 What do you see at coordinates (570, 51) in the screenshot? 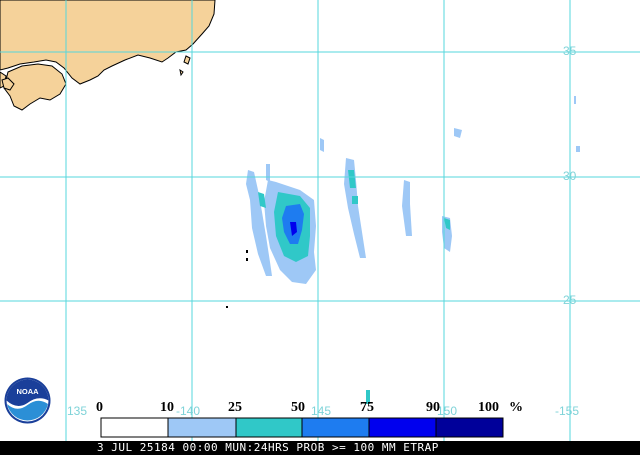
I see `lat-label-35: 35` at bounding box center [570, 51].